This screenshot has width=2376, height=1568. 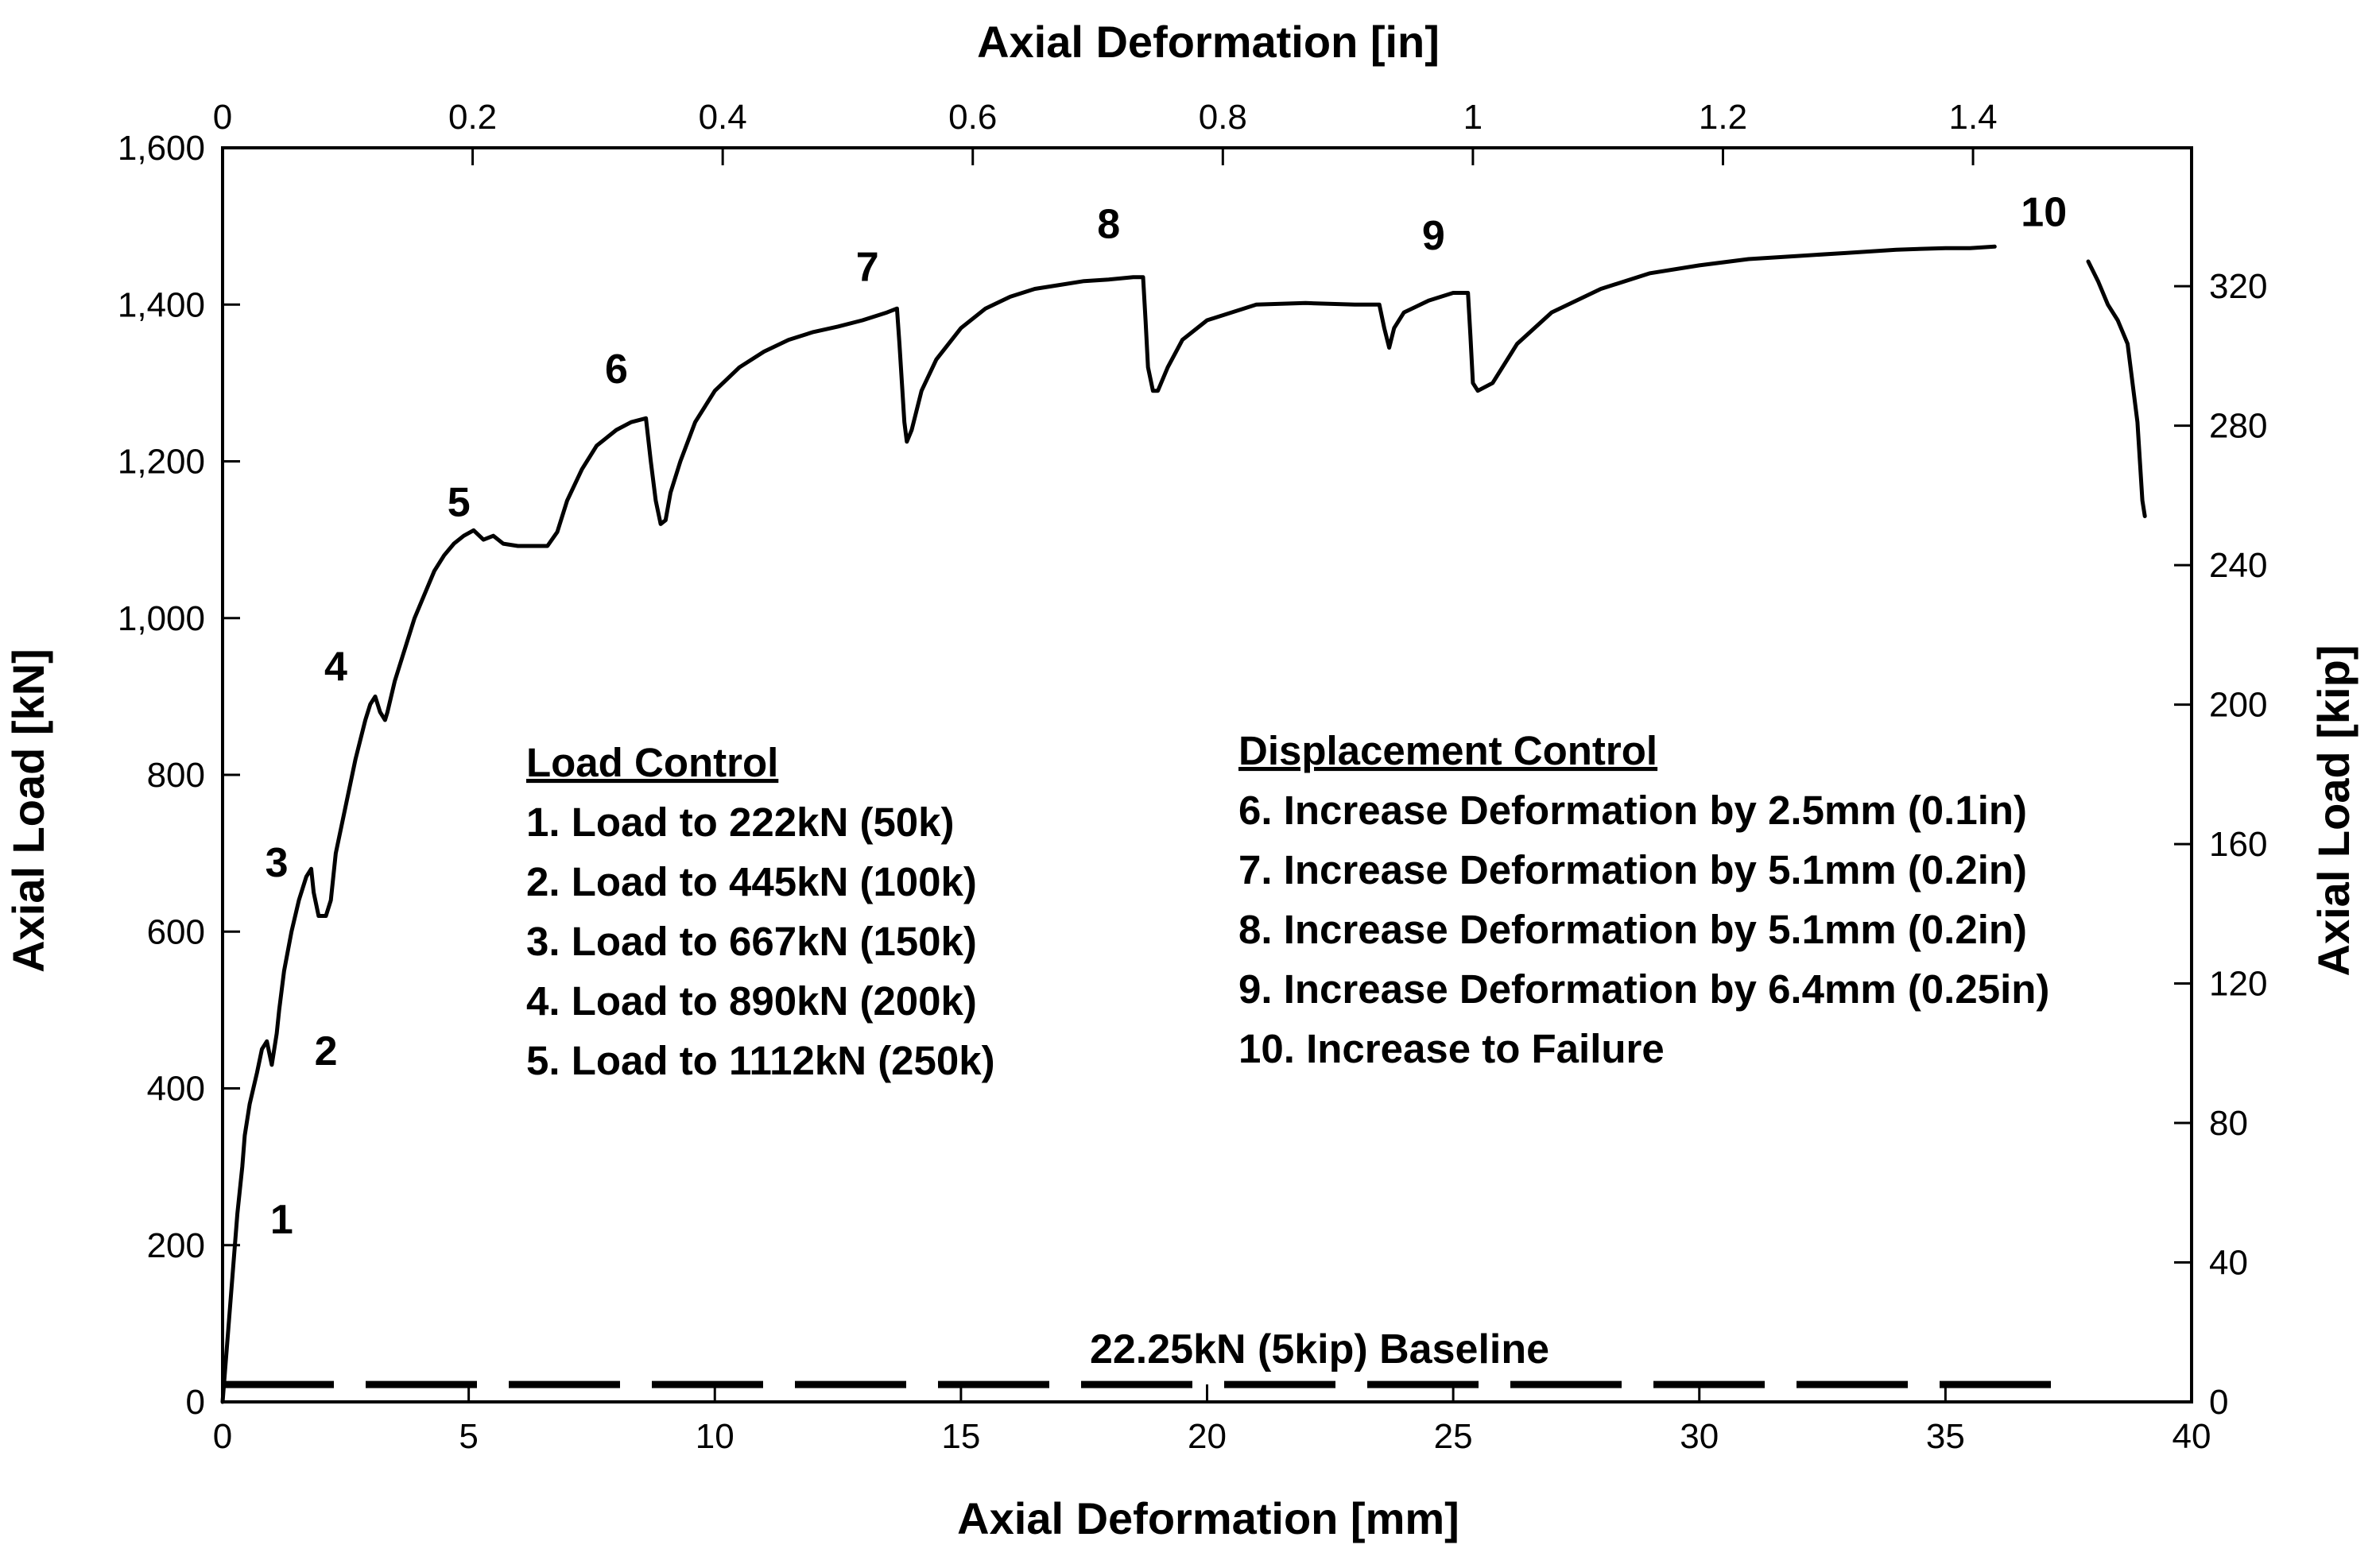 I want to click on x-tick-label: 5, so click(x=468, y=1436).